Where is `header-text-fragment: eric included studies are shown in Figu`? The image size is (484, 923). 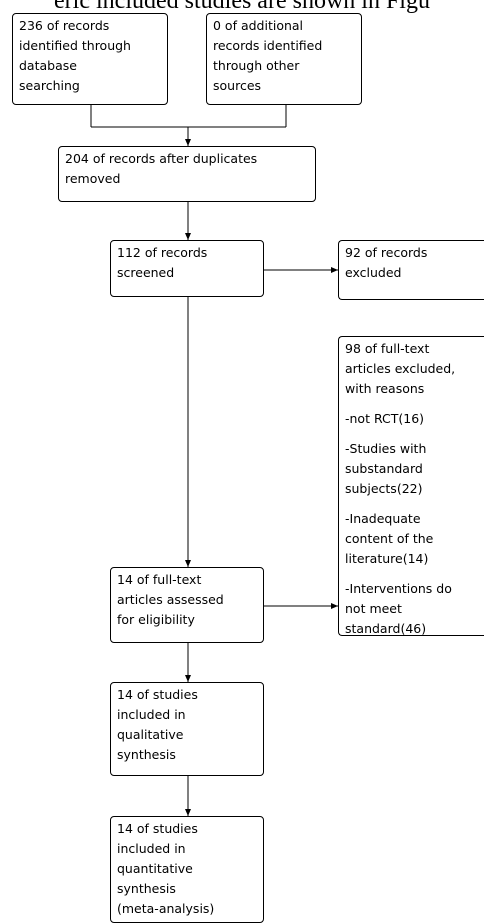
header-text-fragment: eric included studies are shown in Figu is located at coordinates (242, 7).